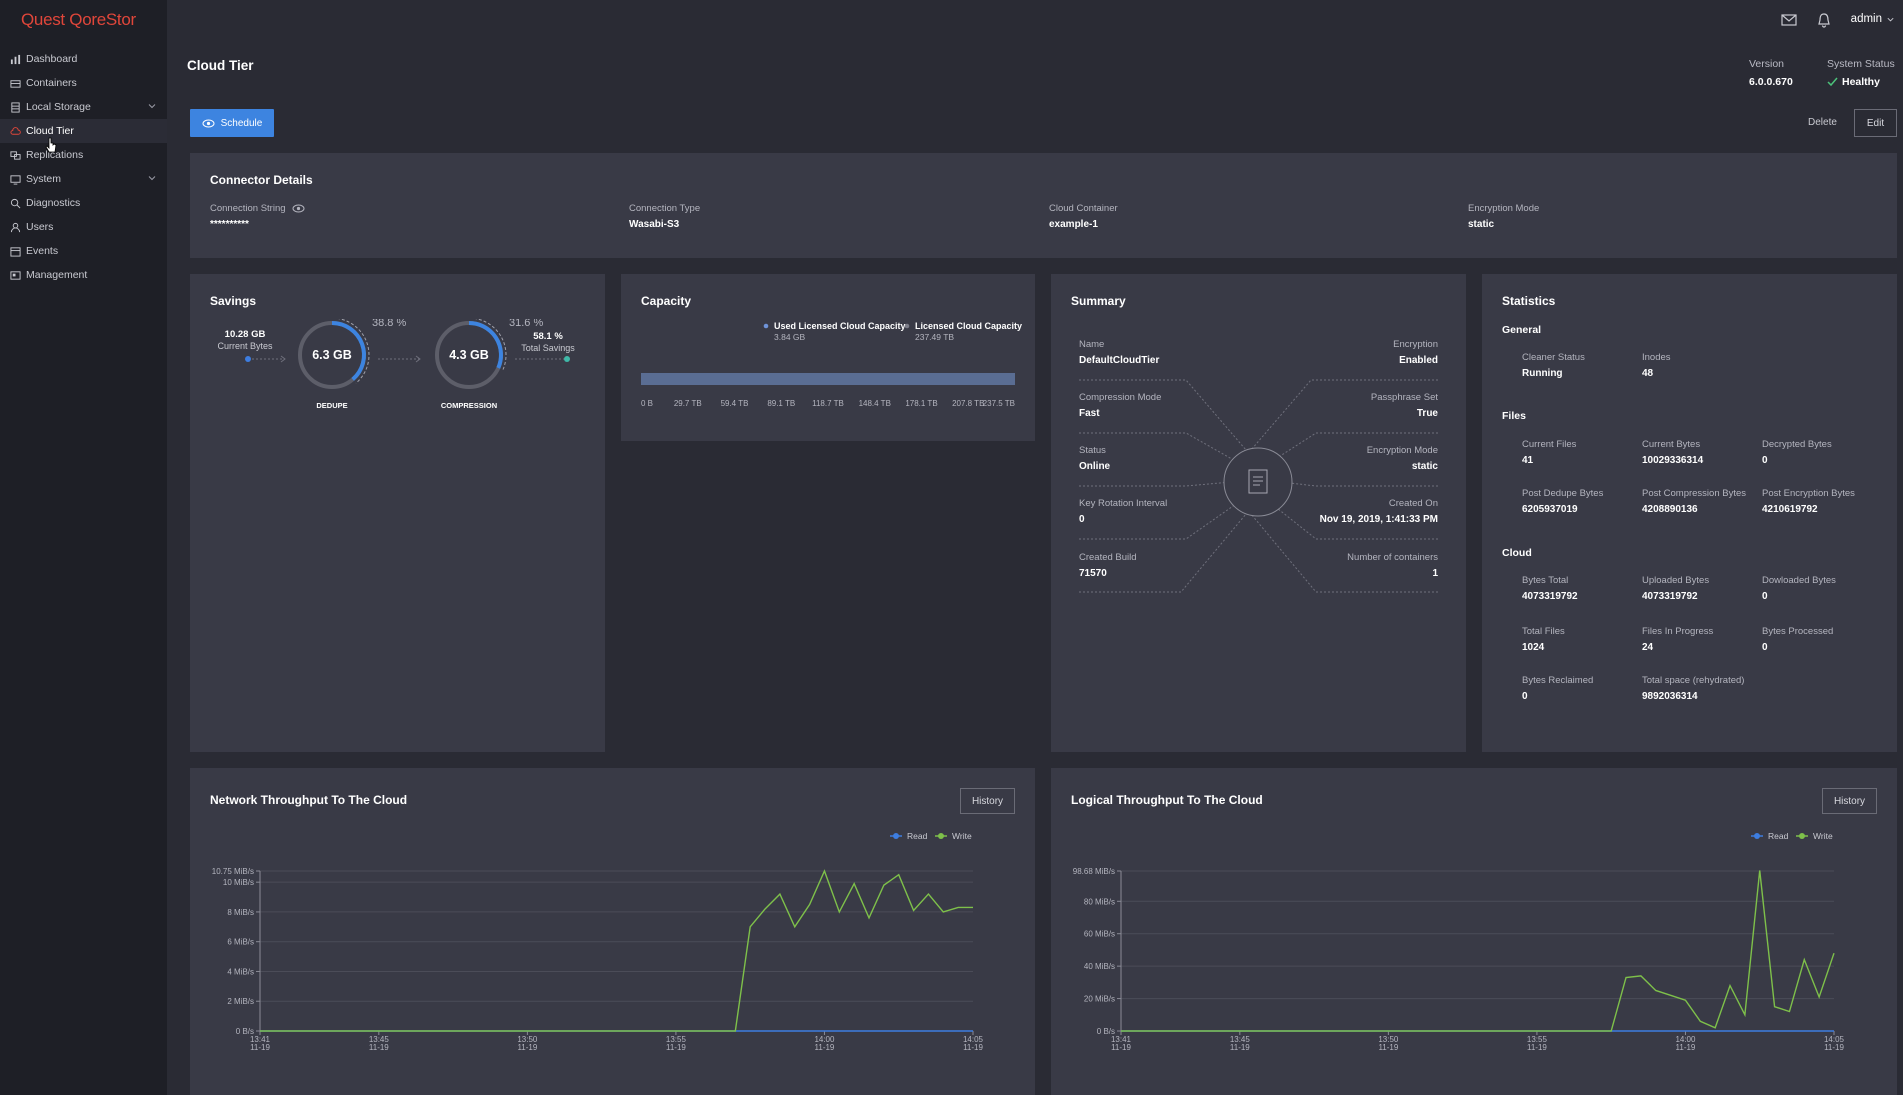  I want to click on field-label: Cloud Container, so click(1083, 208).